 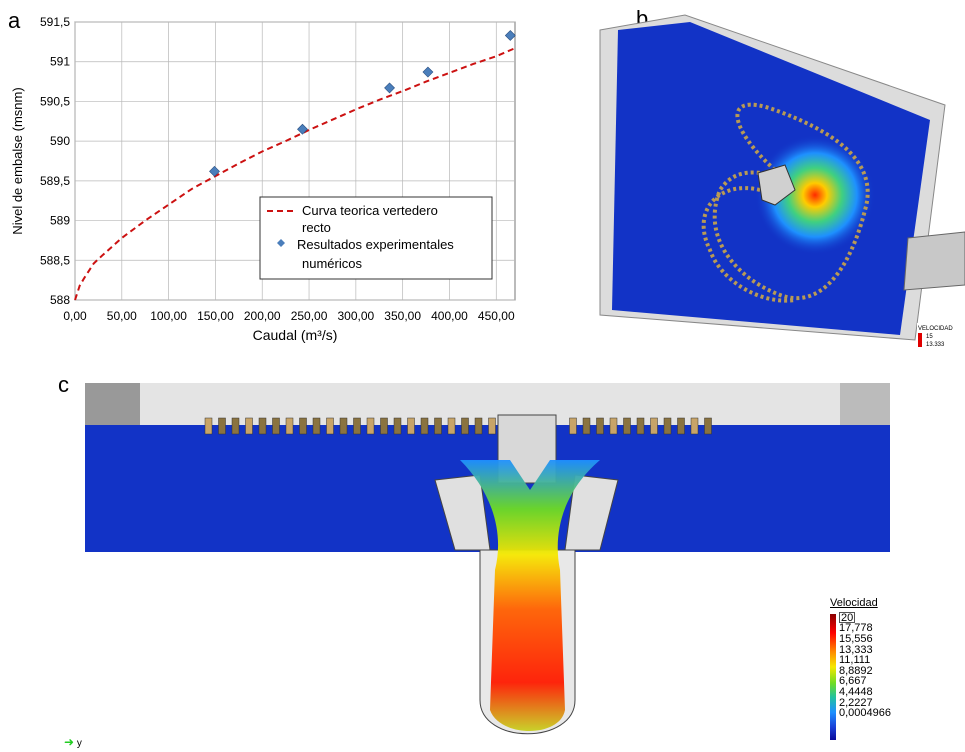 I want to click on y-tick-label: 588,5, so click(x=55, y=260).